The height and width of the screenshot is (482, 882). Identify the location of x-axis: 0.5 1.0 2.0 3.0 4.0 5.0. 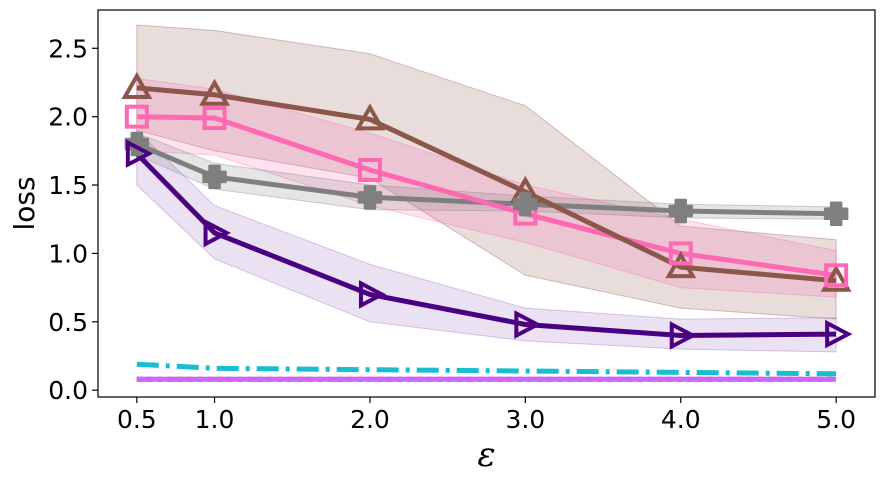
(486, 415).